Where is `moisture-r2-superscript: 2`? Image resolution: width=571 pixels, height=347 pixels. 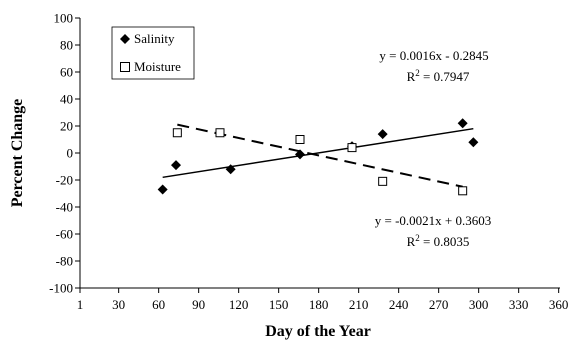 moisture-r2-superscript: 2 is located at coordinates (417, 238).